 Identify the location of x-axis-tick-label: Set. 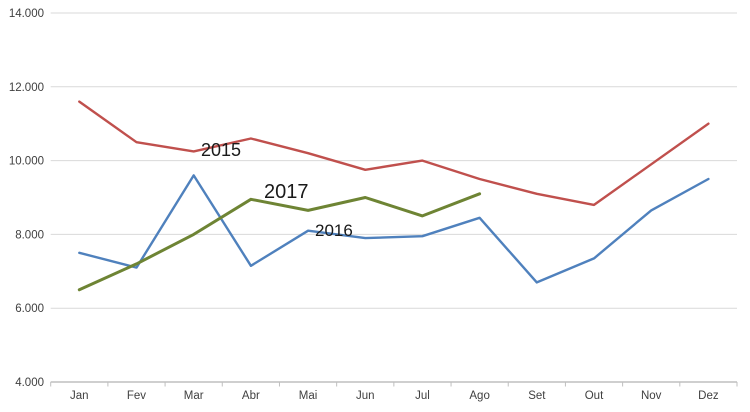
(537, 396).